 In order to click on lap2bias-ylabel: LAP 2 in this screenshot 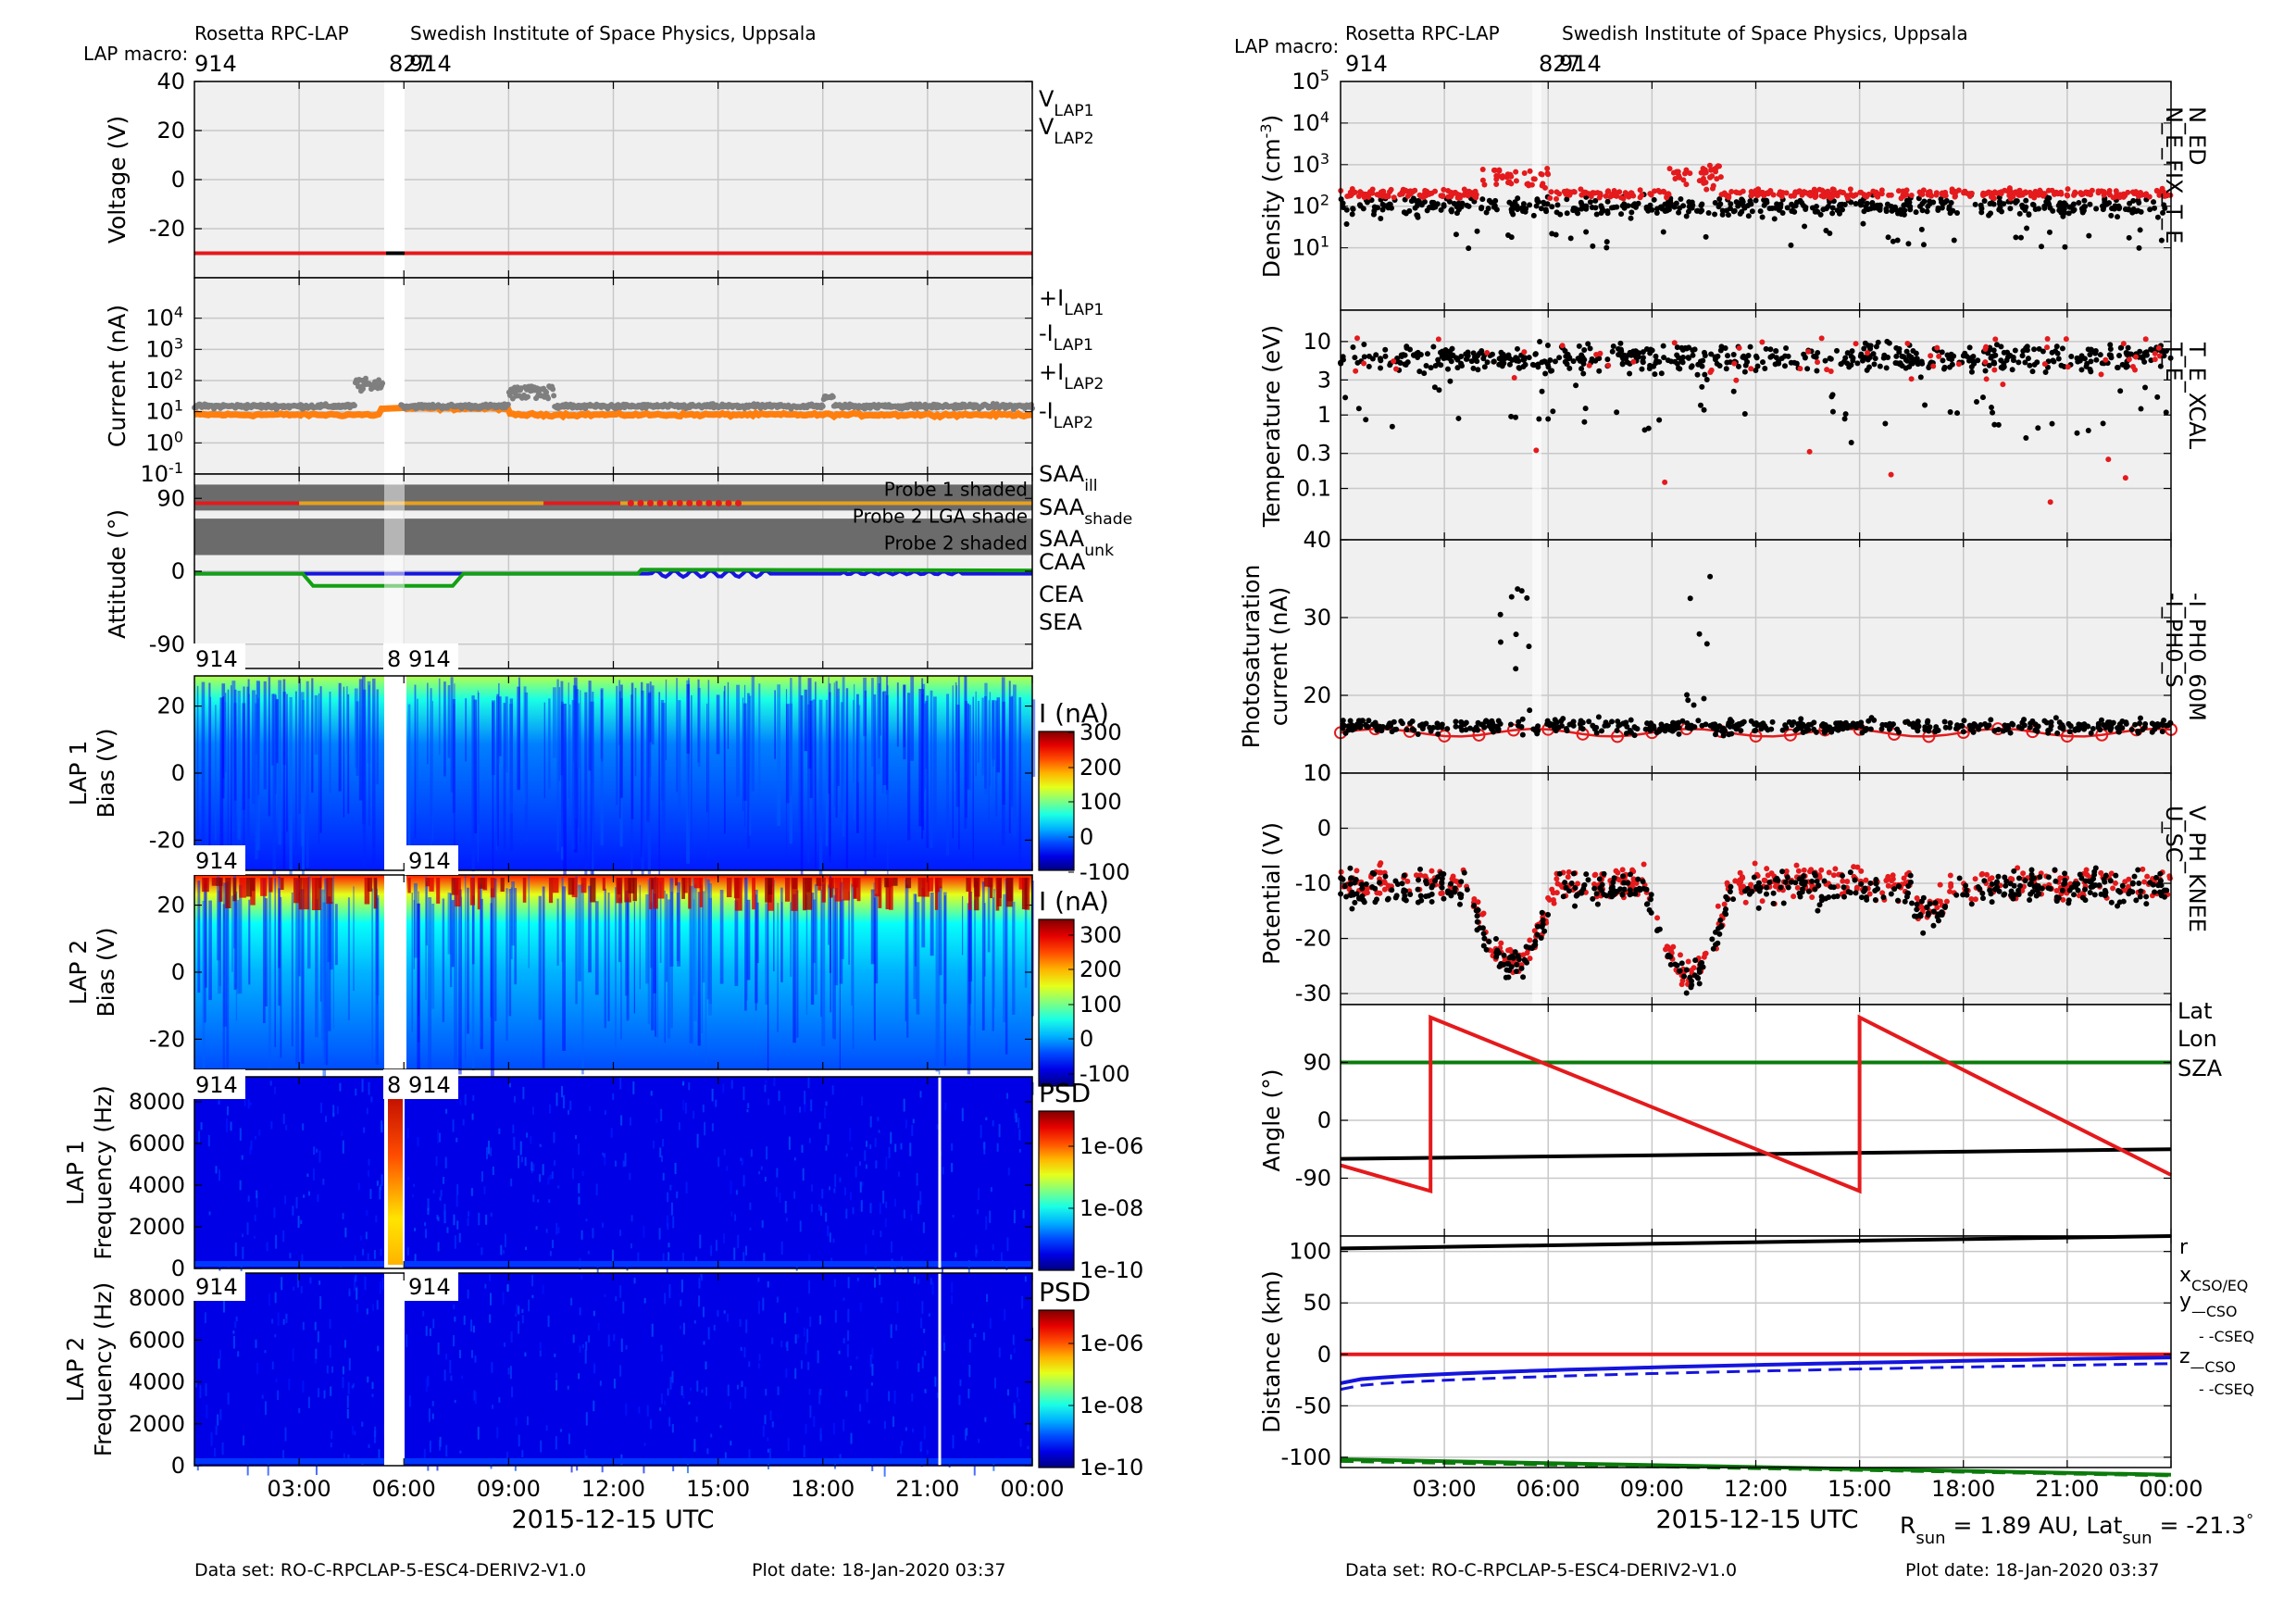, I will do `click(78, 973)`.